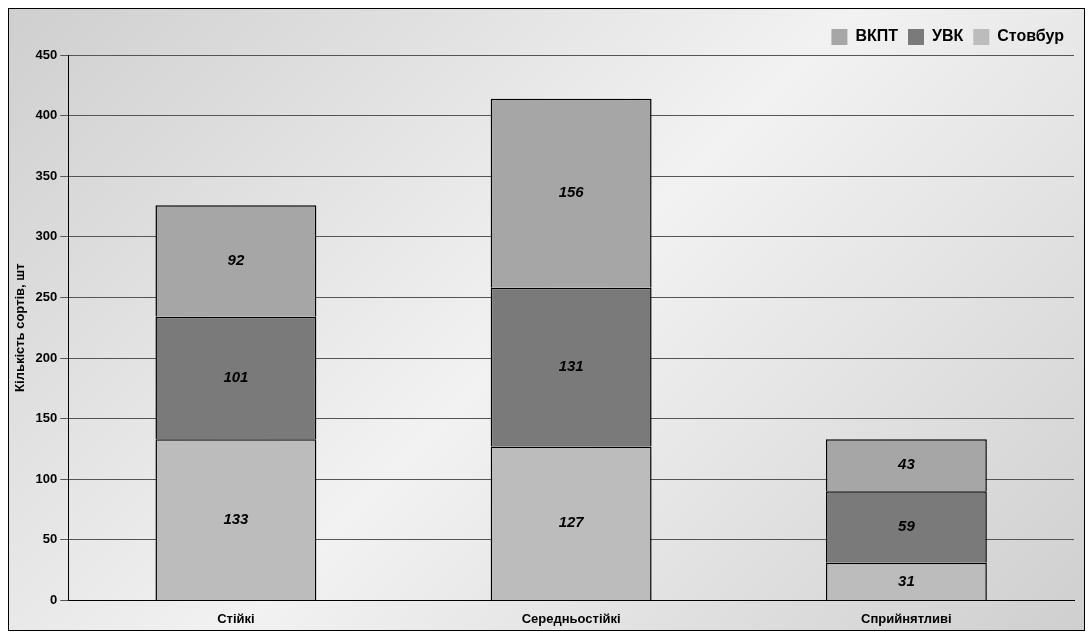  Describe the element at coordinates (46, 54) in the screenshot. I see `y-tick-label: 450` at that location.